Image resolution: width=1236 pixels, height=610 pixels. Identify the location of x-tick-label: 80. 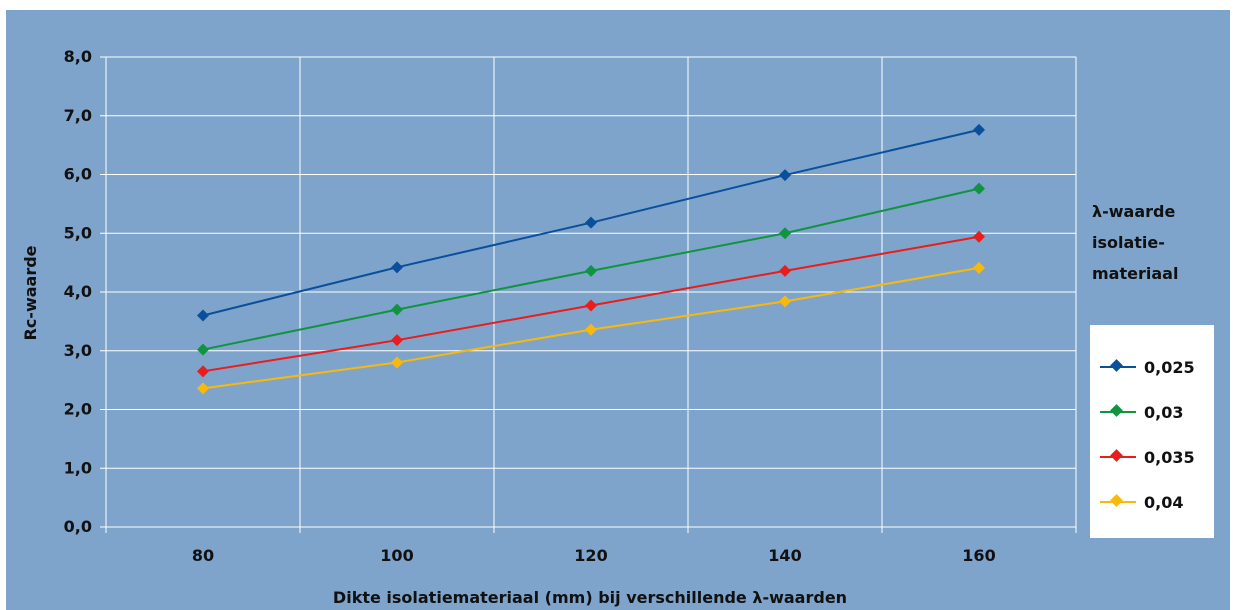
(203, 555).